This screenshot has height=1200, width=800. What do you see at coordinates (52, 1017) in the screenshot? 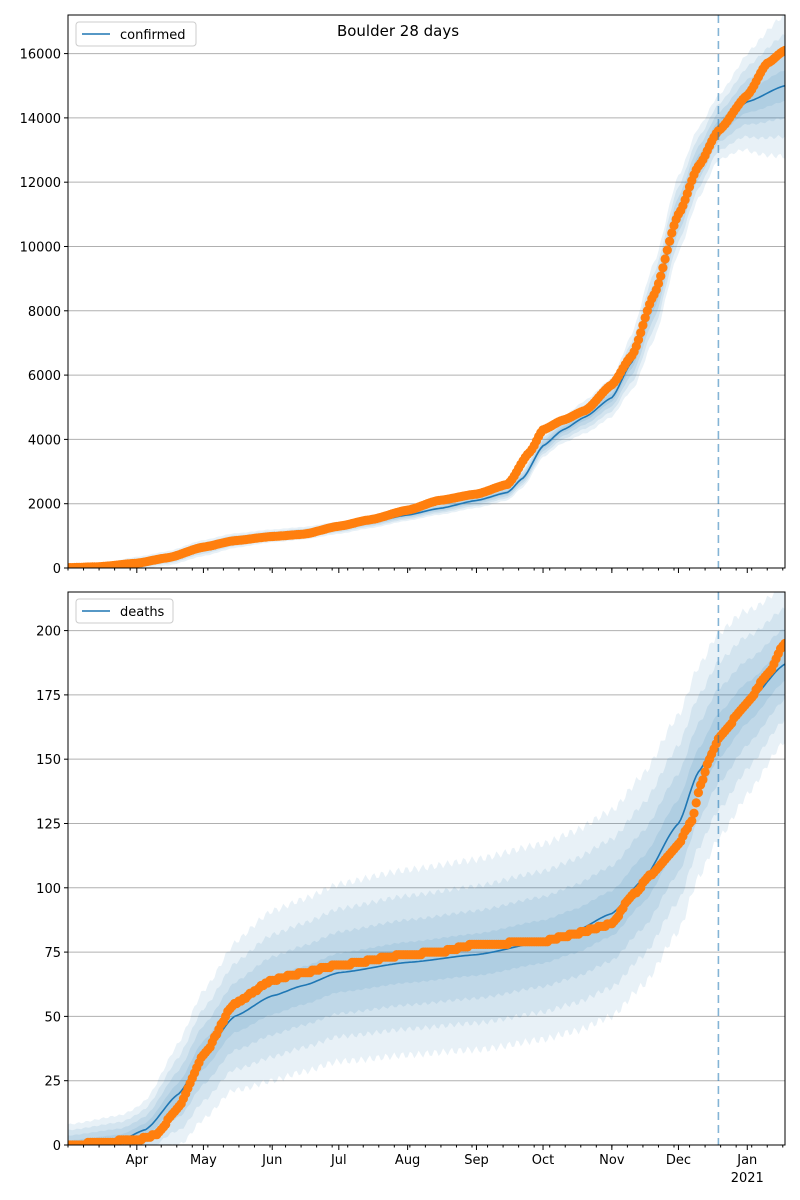
I see `y-tick-label: 50` at bounding box center [52, 1017].